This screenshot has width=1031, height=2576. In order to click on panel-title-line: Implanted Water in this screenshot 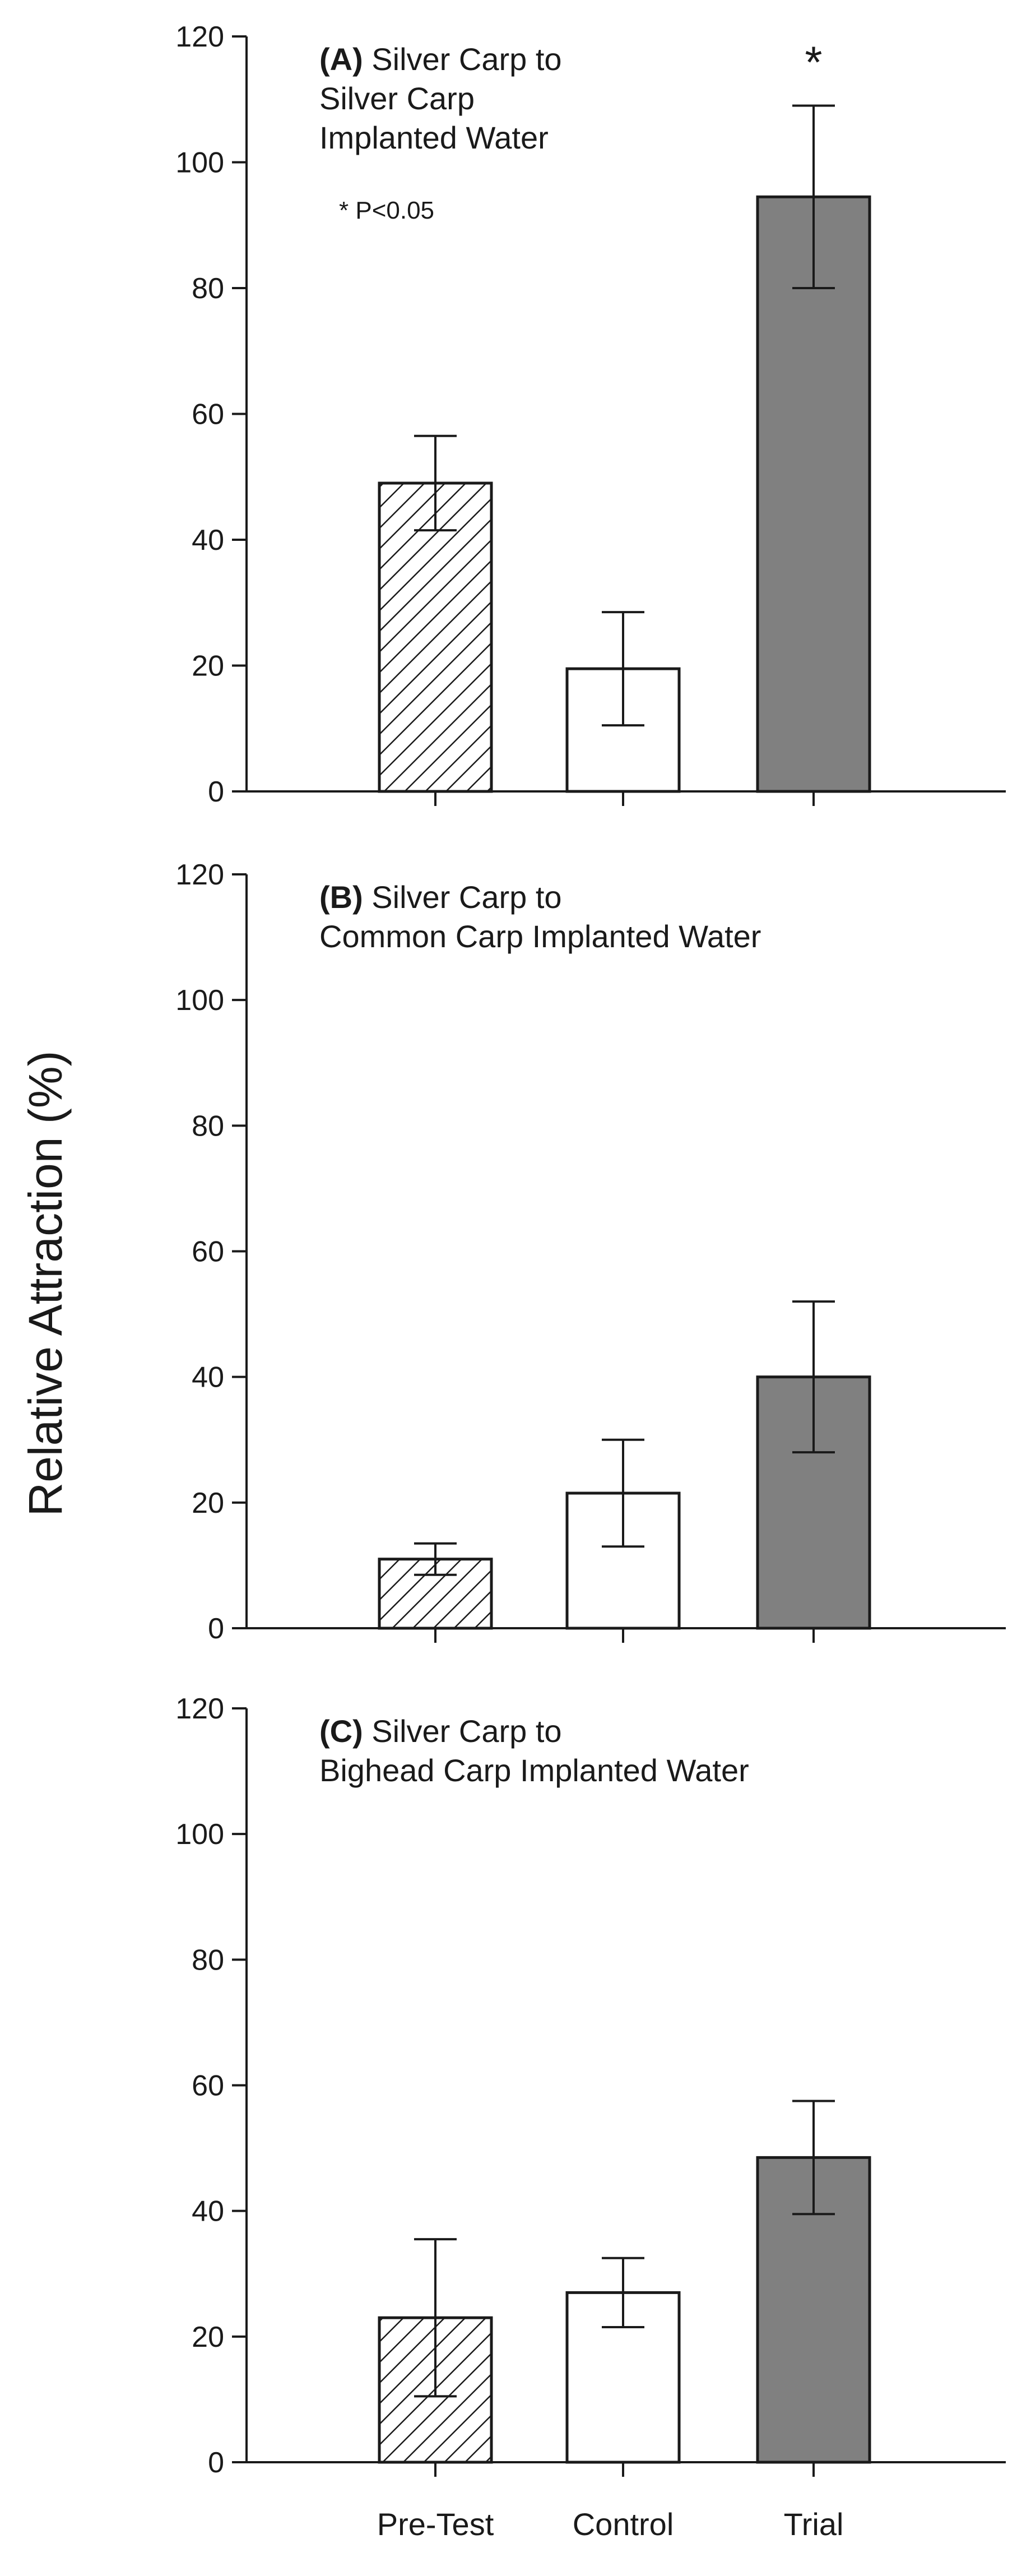, I will do `click(434, 137)`.